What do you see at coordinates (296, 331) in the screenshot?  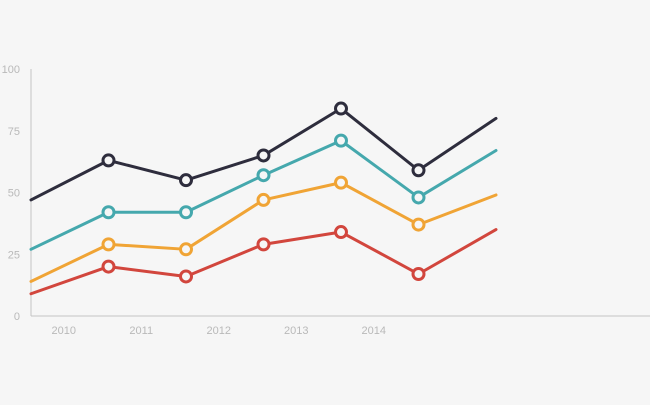 I see `x-tick-label: 2013` at bounding box center [296, 331].